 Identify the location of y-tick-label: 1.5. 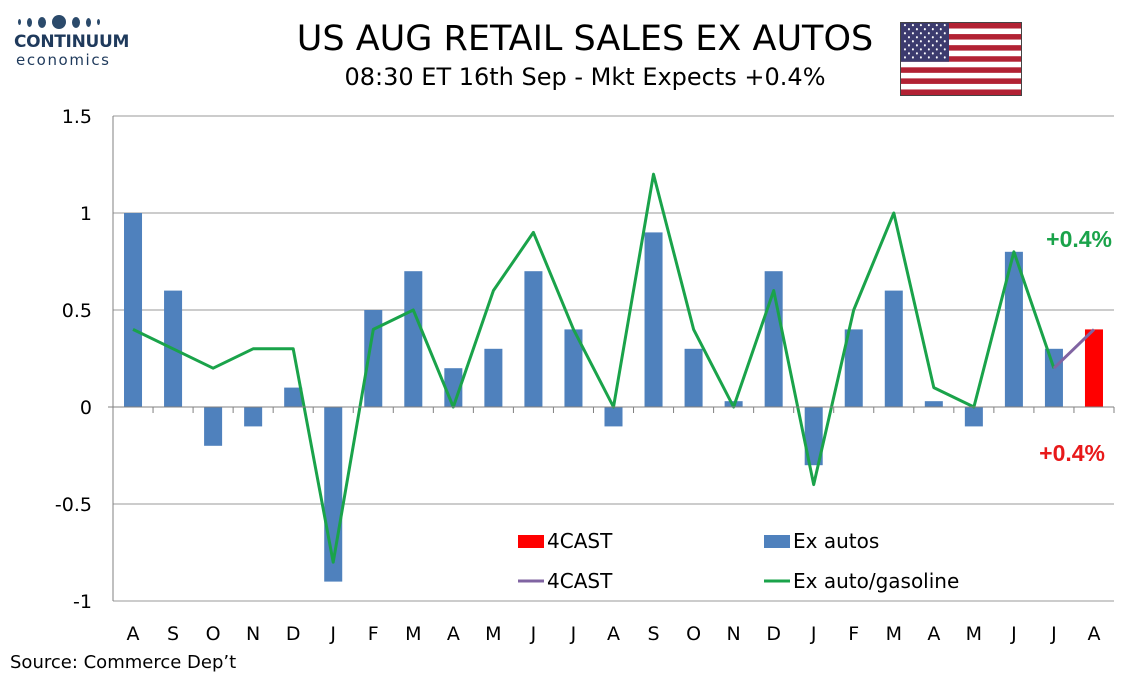
(77, 117).